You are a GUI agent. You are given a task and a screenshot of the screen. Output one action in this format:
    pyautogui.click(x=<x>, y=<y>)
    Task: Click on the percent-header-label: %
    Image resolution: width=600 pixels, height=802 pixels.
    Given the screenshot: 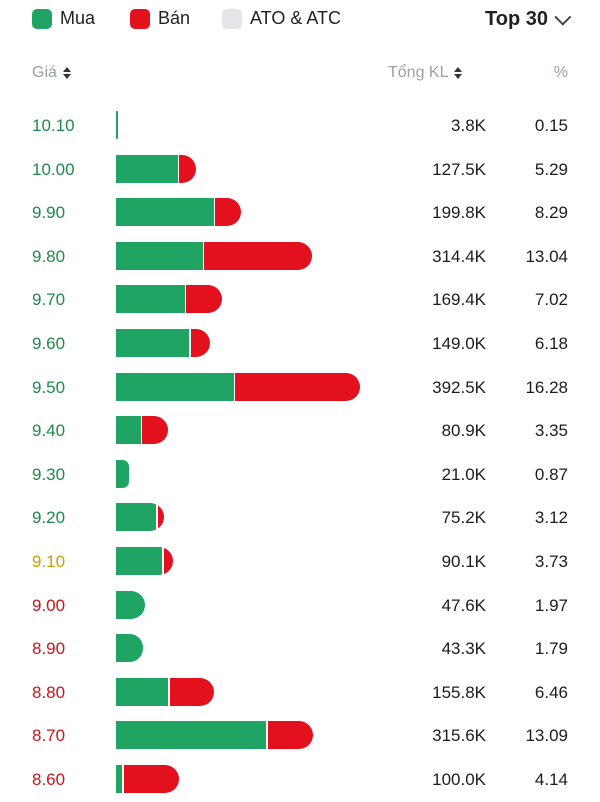 What is the action you would take?
    pyautogui.click(x=560, y=72)
    